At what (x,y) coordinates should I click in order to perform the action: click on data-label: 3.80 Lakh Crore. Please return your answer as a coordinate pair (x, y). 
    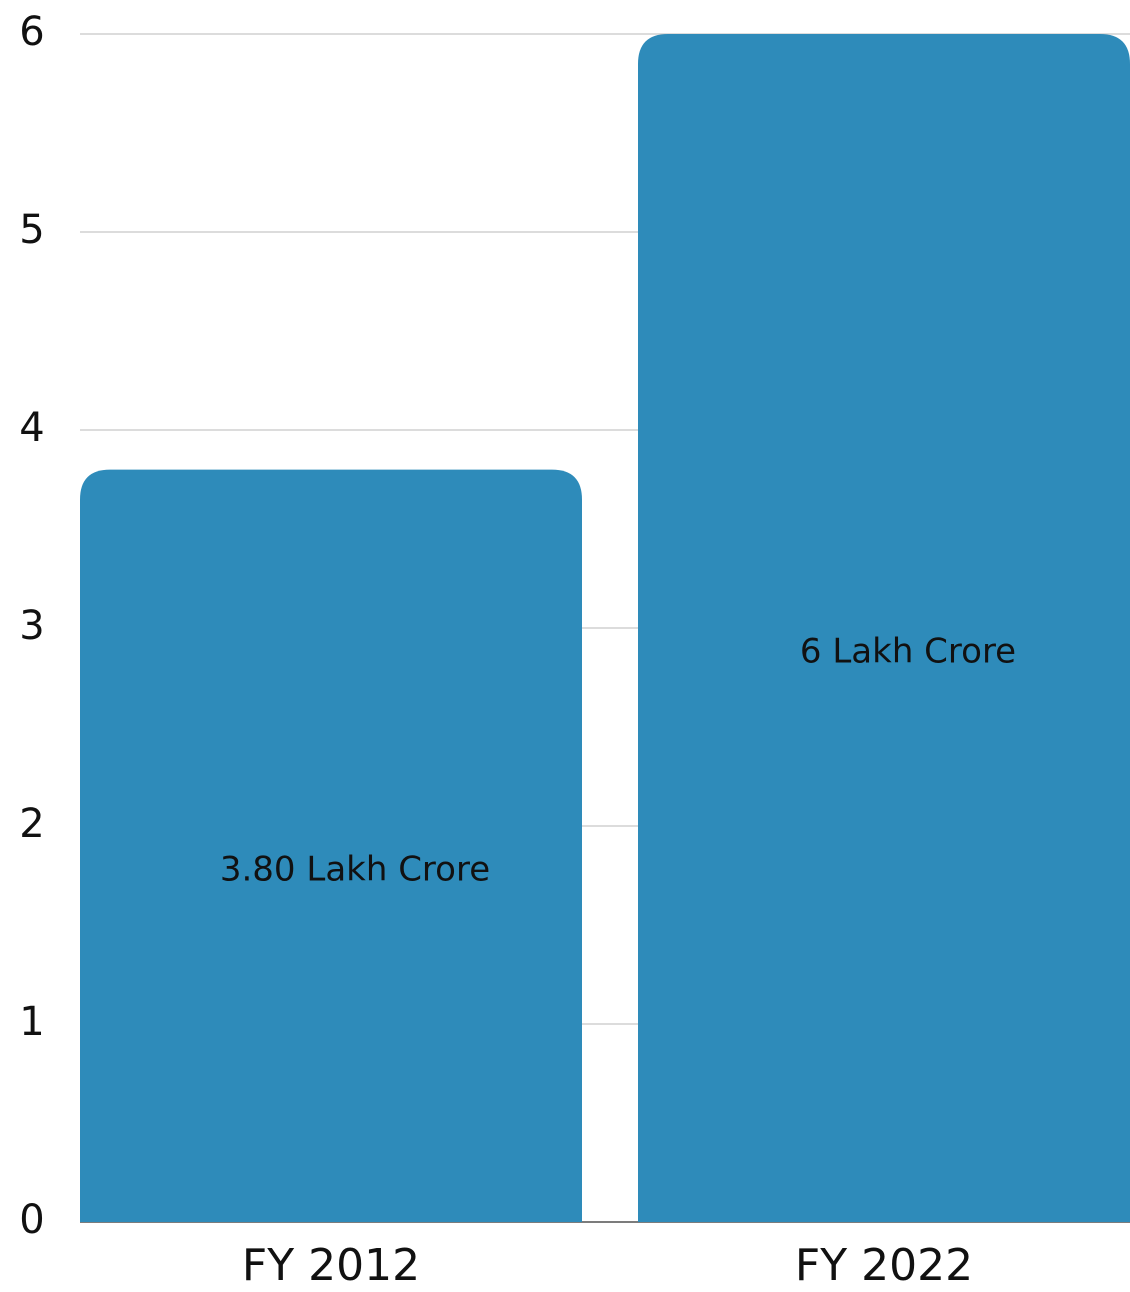
    Looking at the image, I should click on (355, 869).